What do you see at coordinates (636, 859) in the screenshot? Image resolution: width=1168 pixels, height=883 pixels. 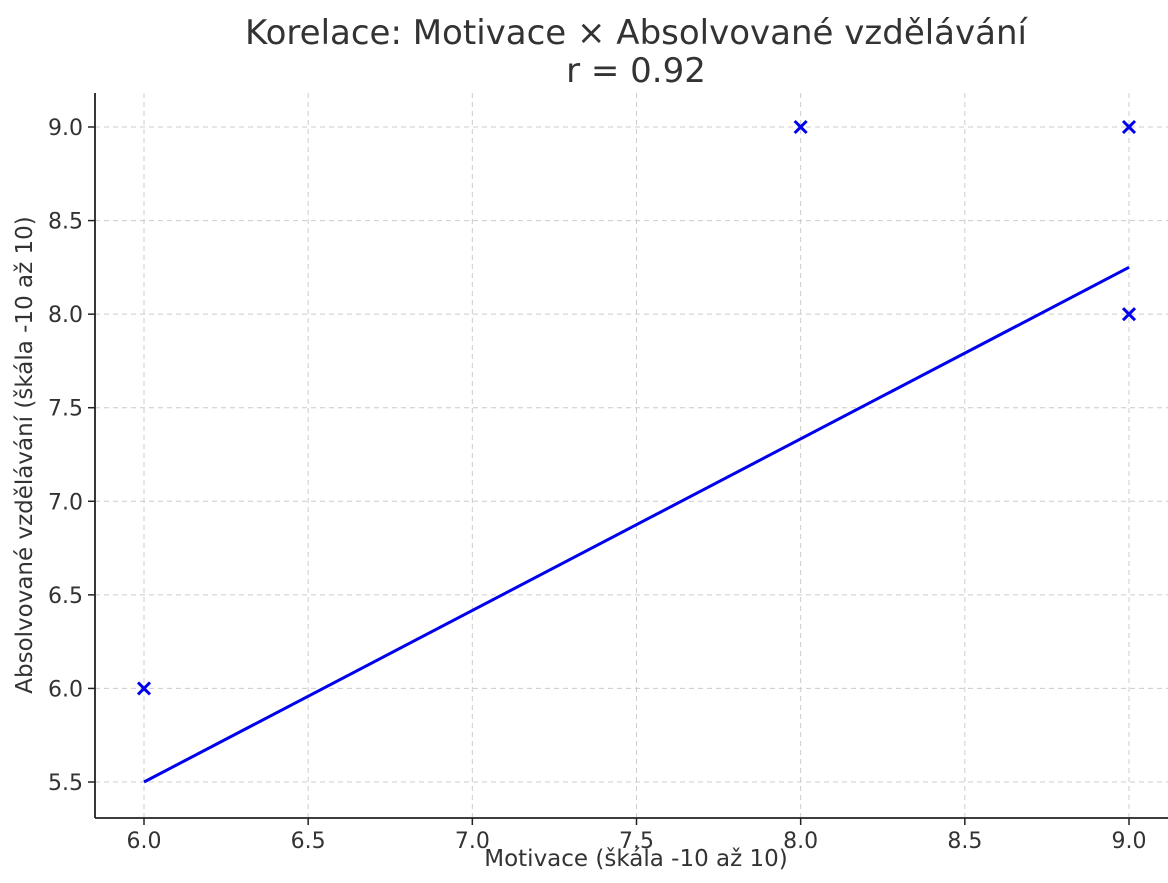 I see `x-axis-label: Motivace (škála -10 až 10)` at bounding box center [636, 859].